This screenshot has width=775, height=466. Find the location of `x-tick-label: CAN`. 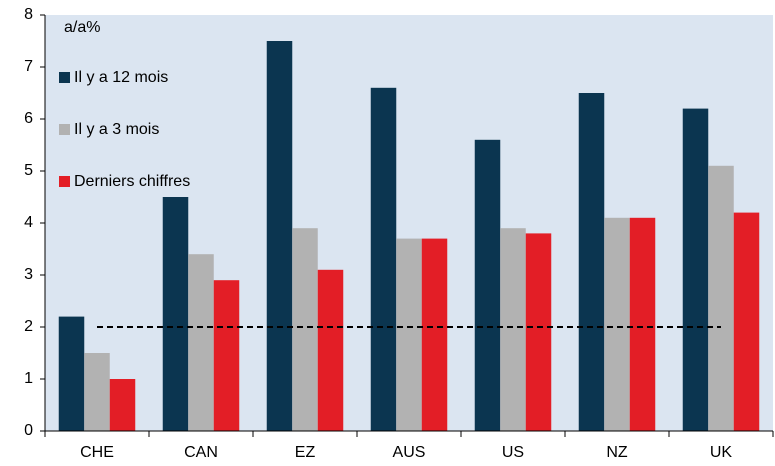

x-tick-label: CAN is located at coordinates (201, 452).